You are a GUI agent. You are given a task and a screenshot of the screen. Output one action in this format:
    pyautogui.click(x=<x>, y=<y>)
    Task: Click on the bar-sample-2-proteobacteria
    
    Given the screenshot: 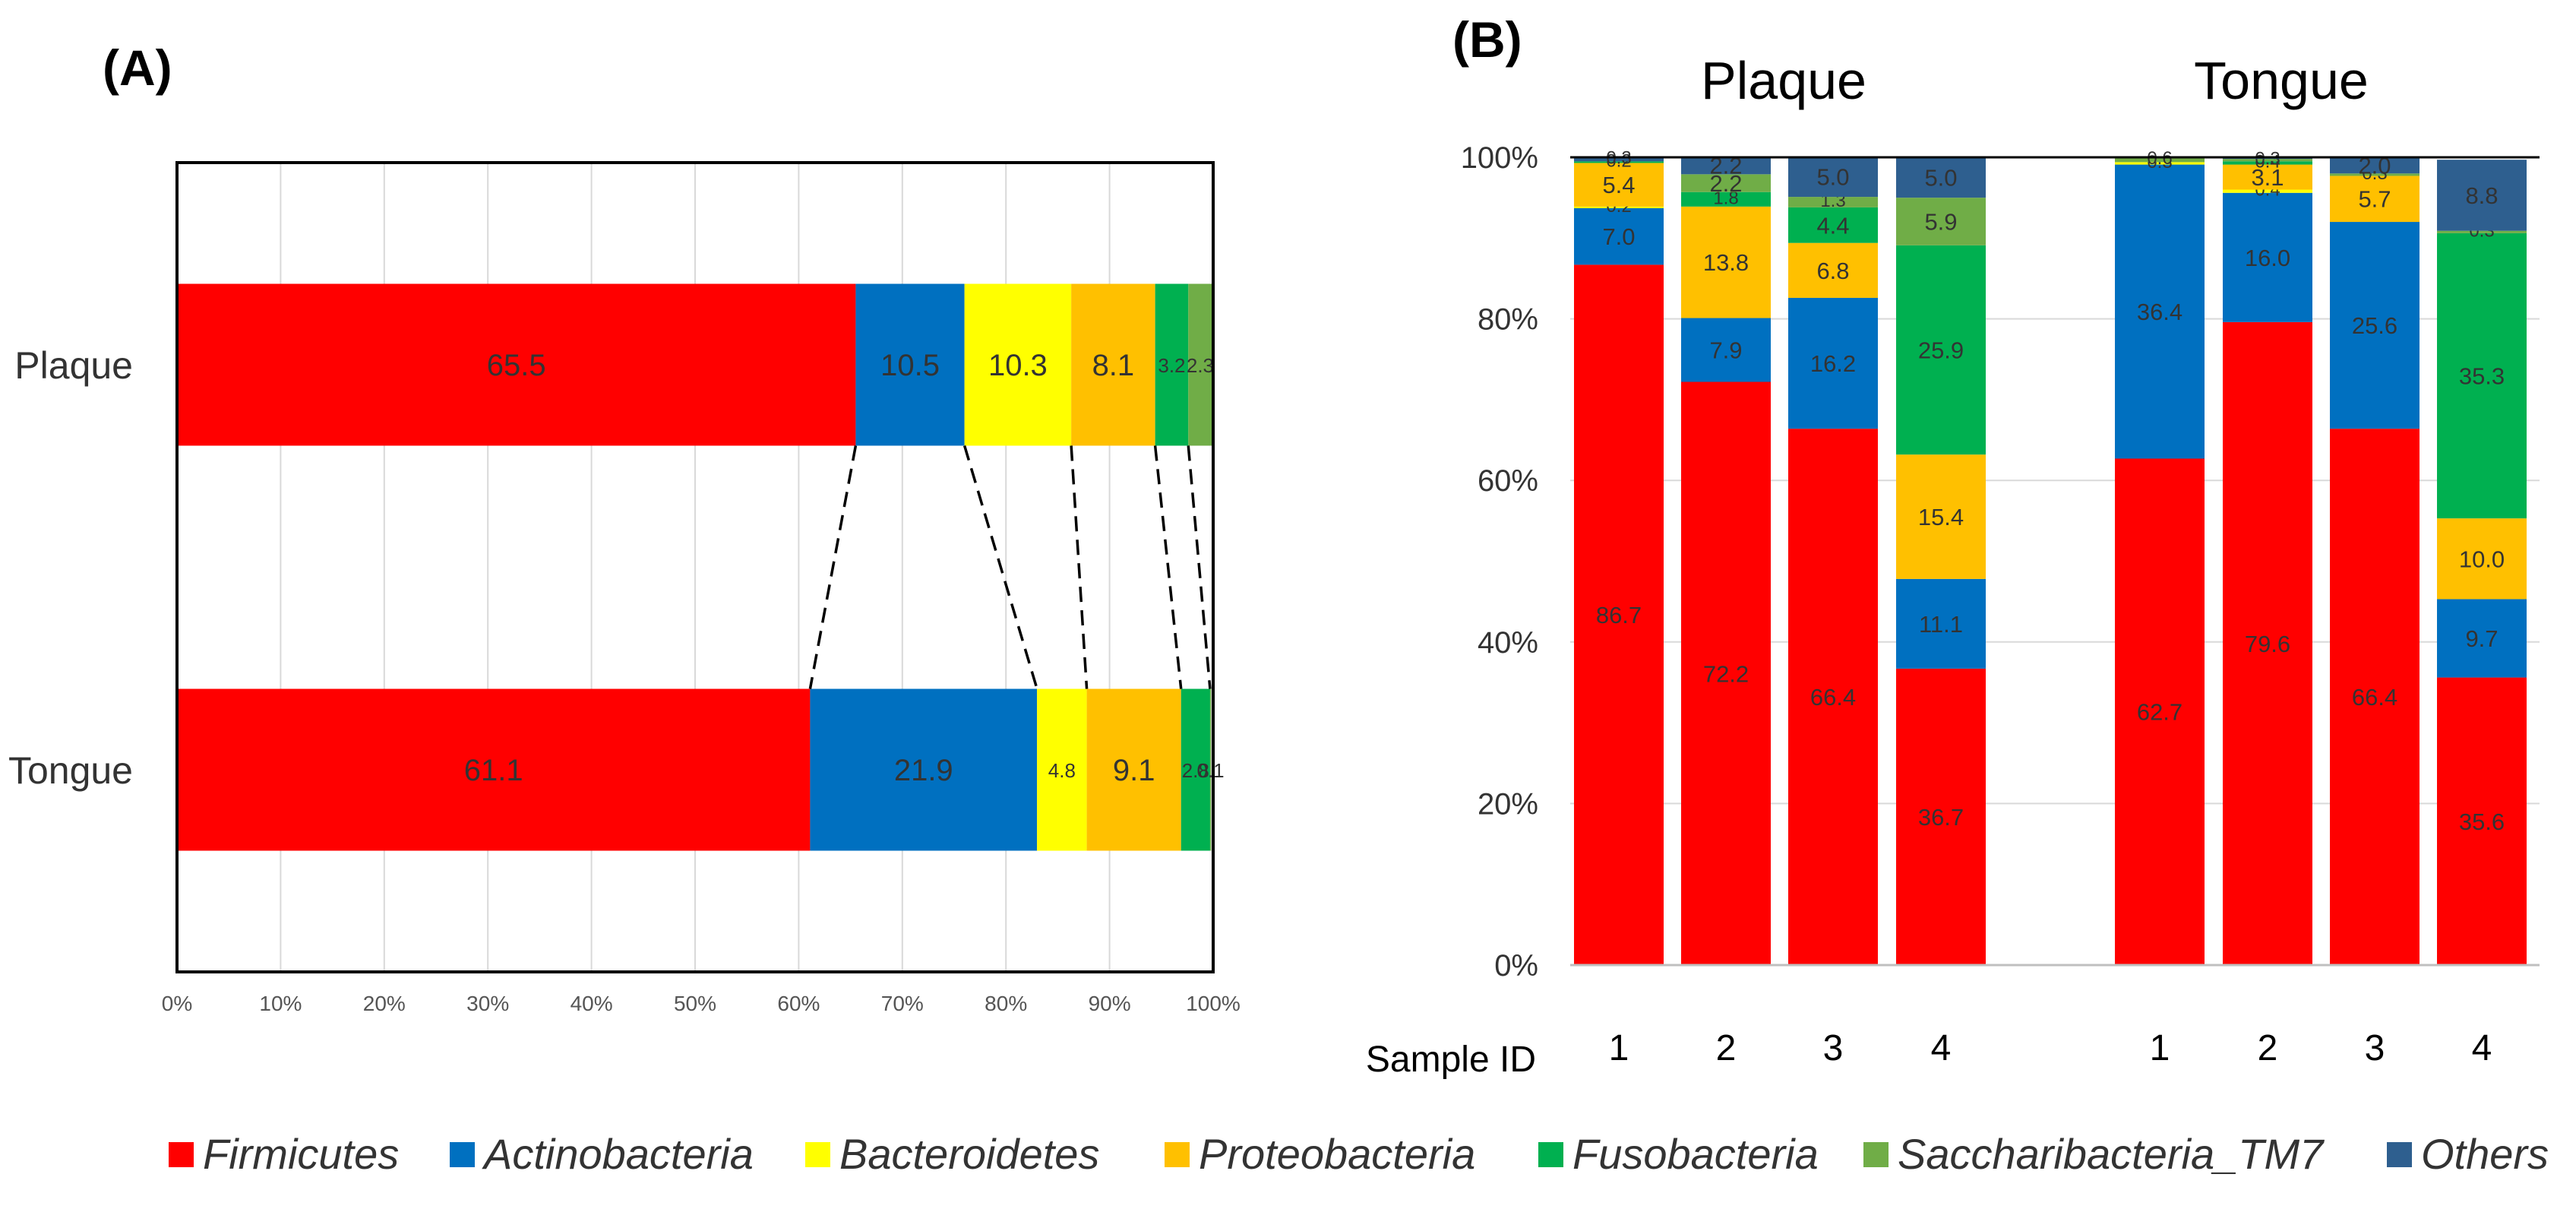 What is the action you would take?
    pyautogui.click(x=1726, y=262)
    